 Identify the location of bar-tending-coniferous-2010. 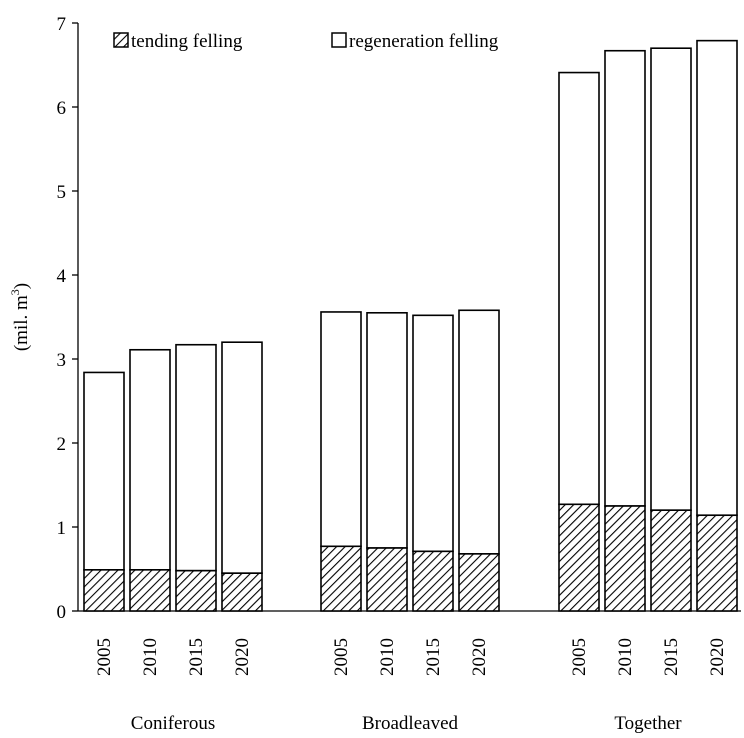
(150, 590).